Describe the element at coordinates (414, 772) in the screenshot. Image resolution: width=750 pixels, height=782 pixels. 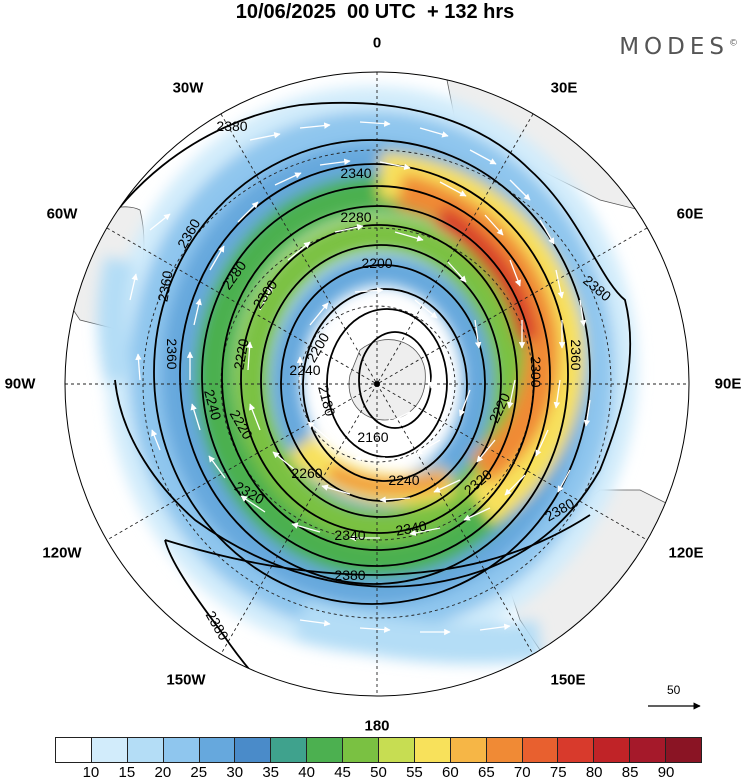
I see `colorbar-tick-label: 55` at that location.